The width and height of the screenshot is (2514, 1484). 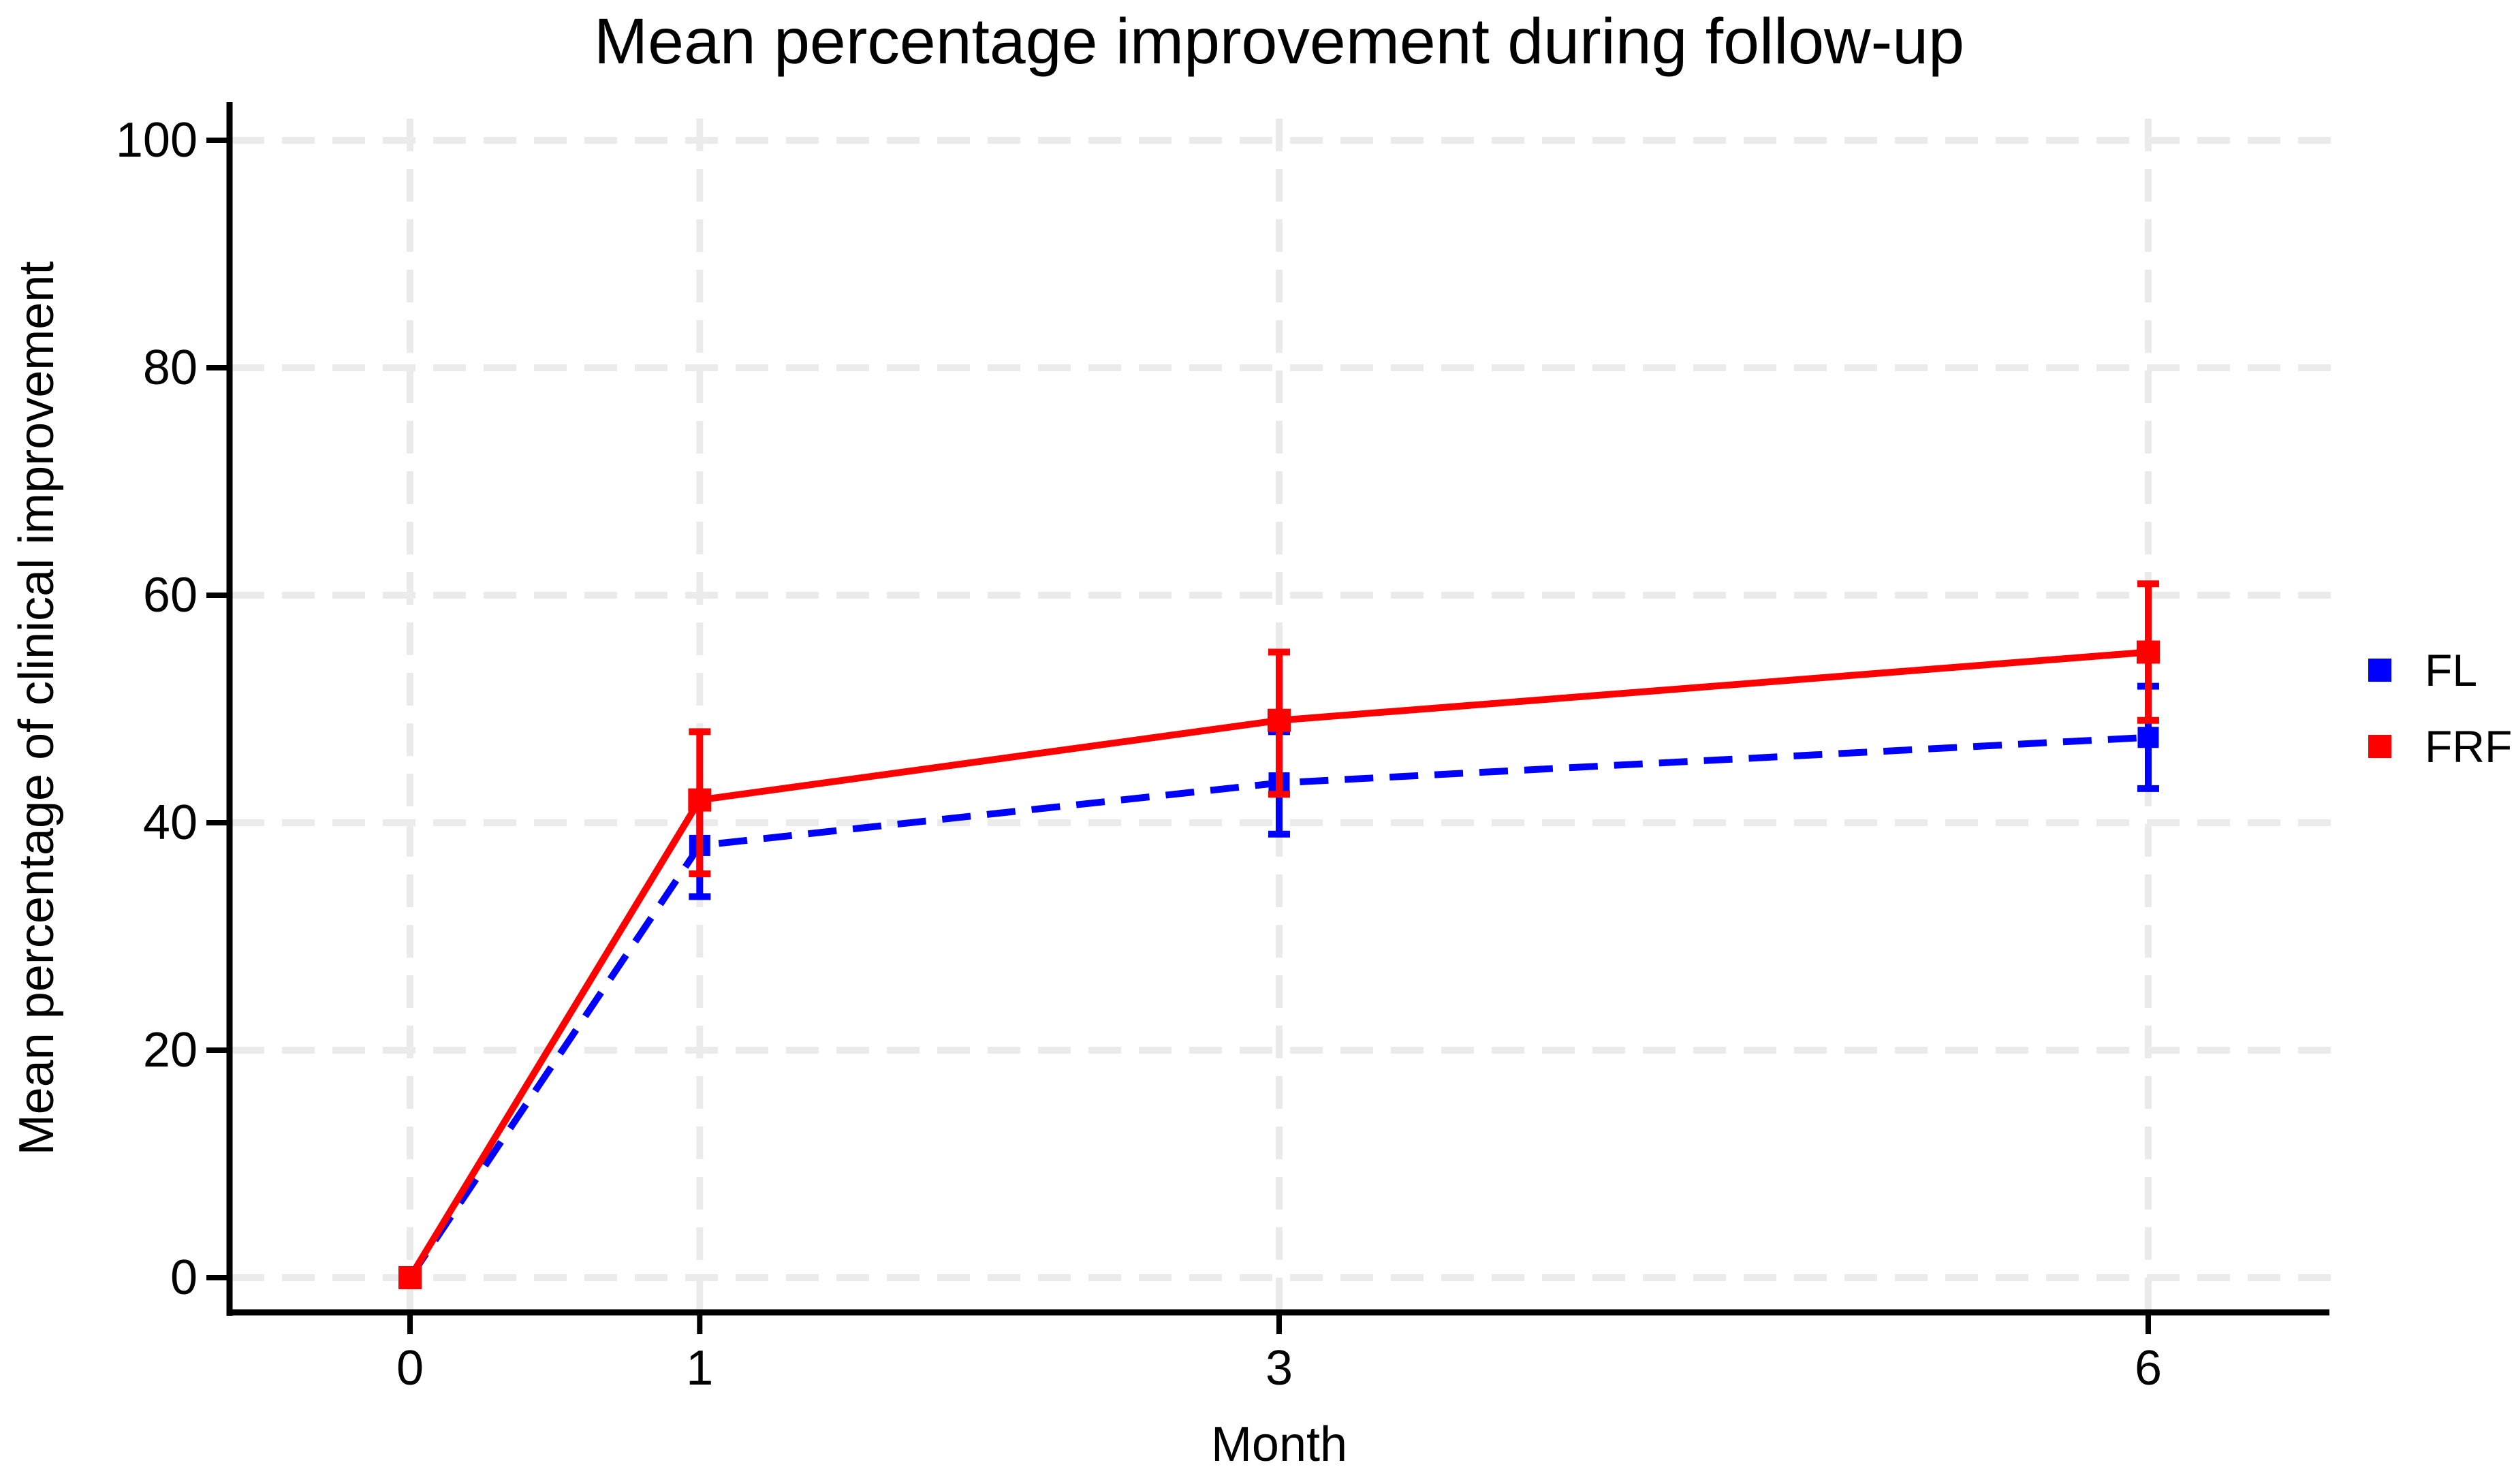 What do you see at coordinates (1279, 1368) in the screenshot?
I see `x-tick-label: 3` at bounding box center [1279, 1368].